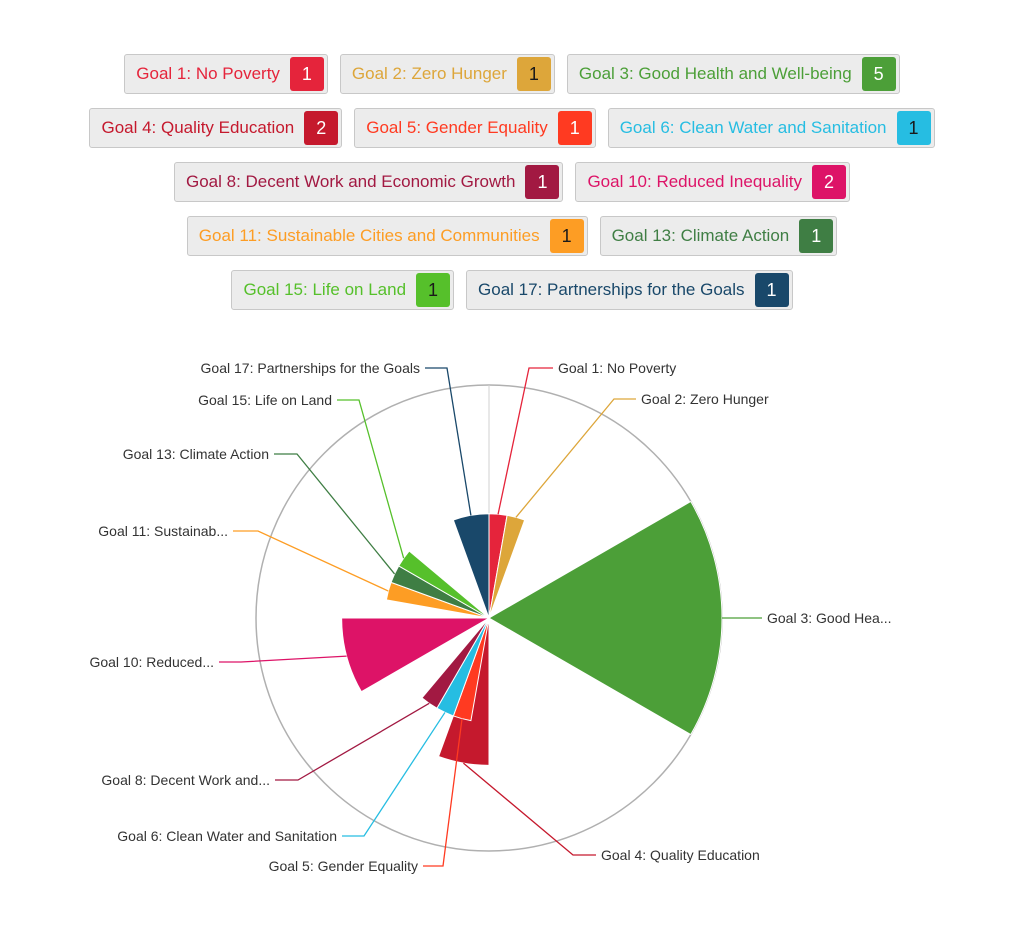  Describe the element at coordinates (700, 235) in the screenshot. I see `goal-badge-label: Goal 13: Climate Action` at that location.